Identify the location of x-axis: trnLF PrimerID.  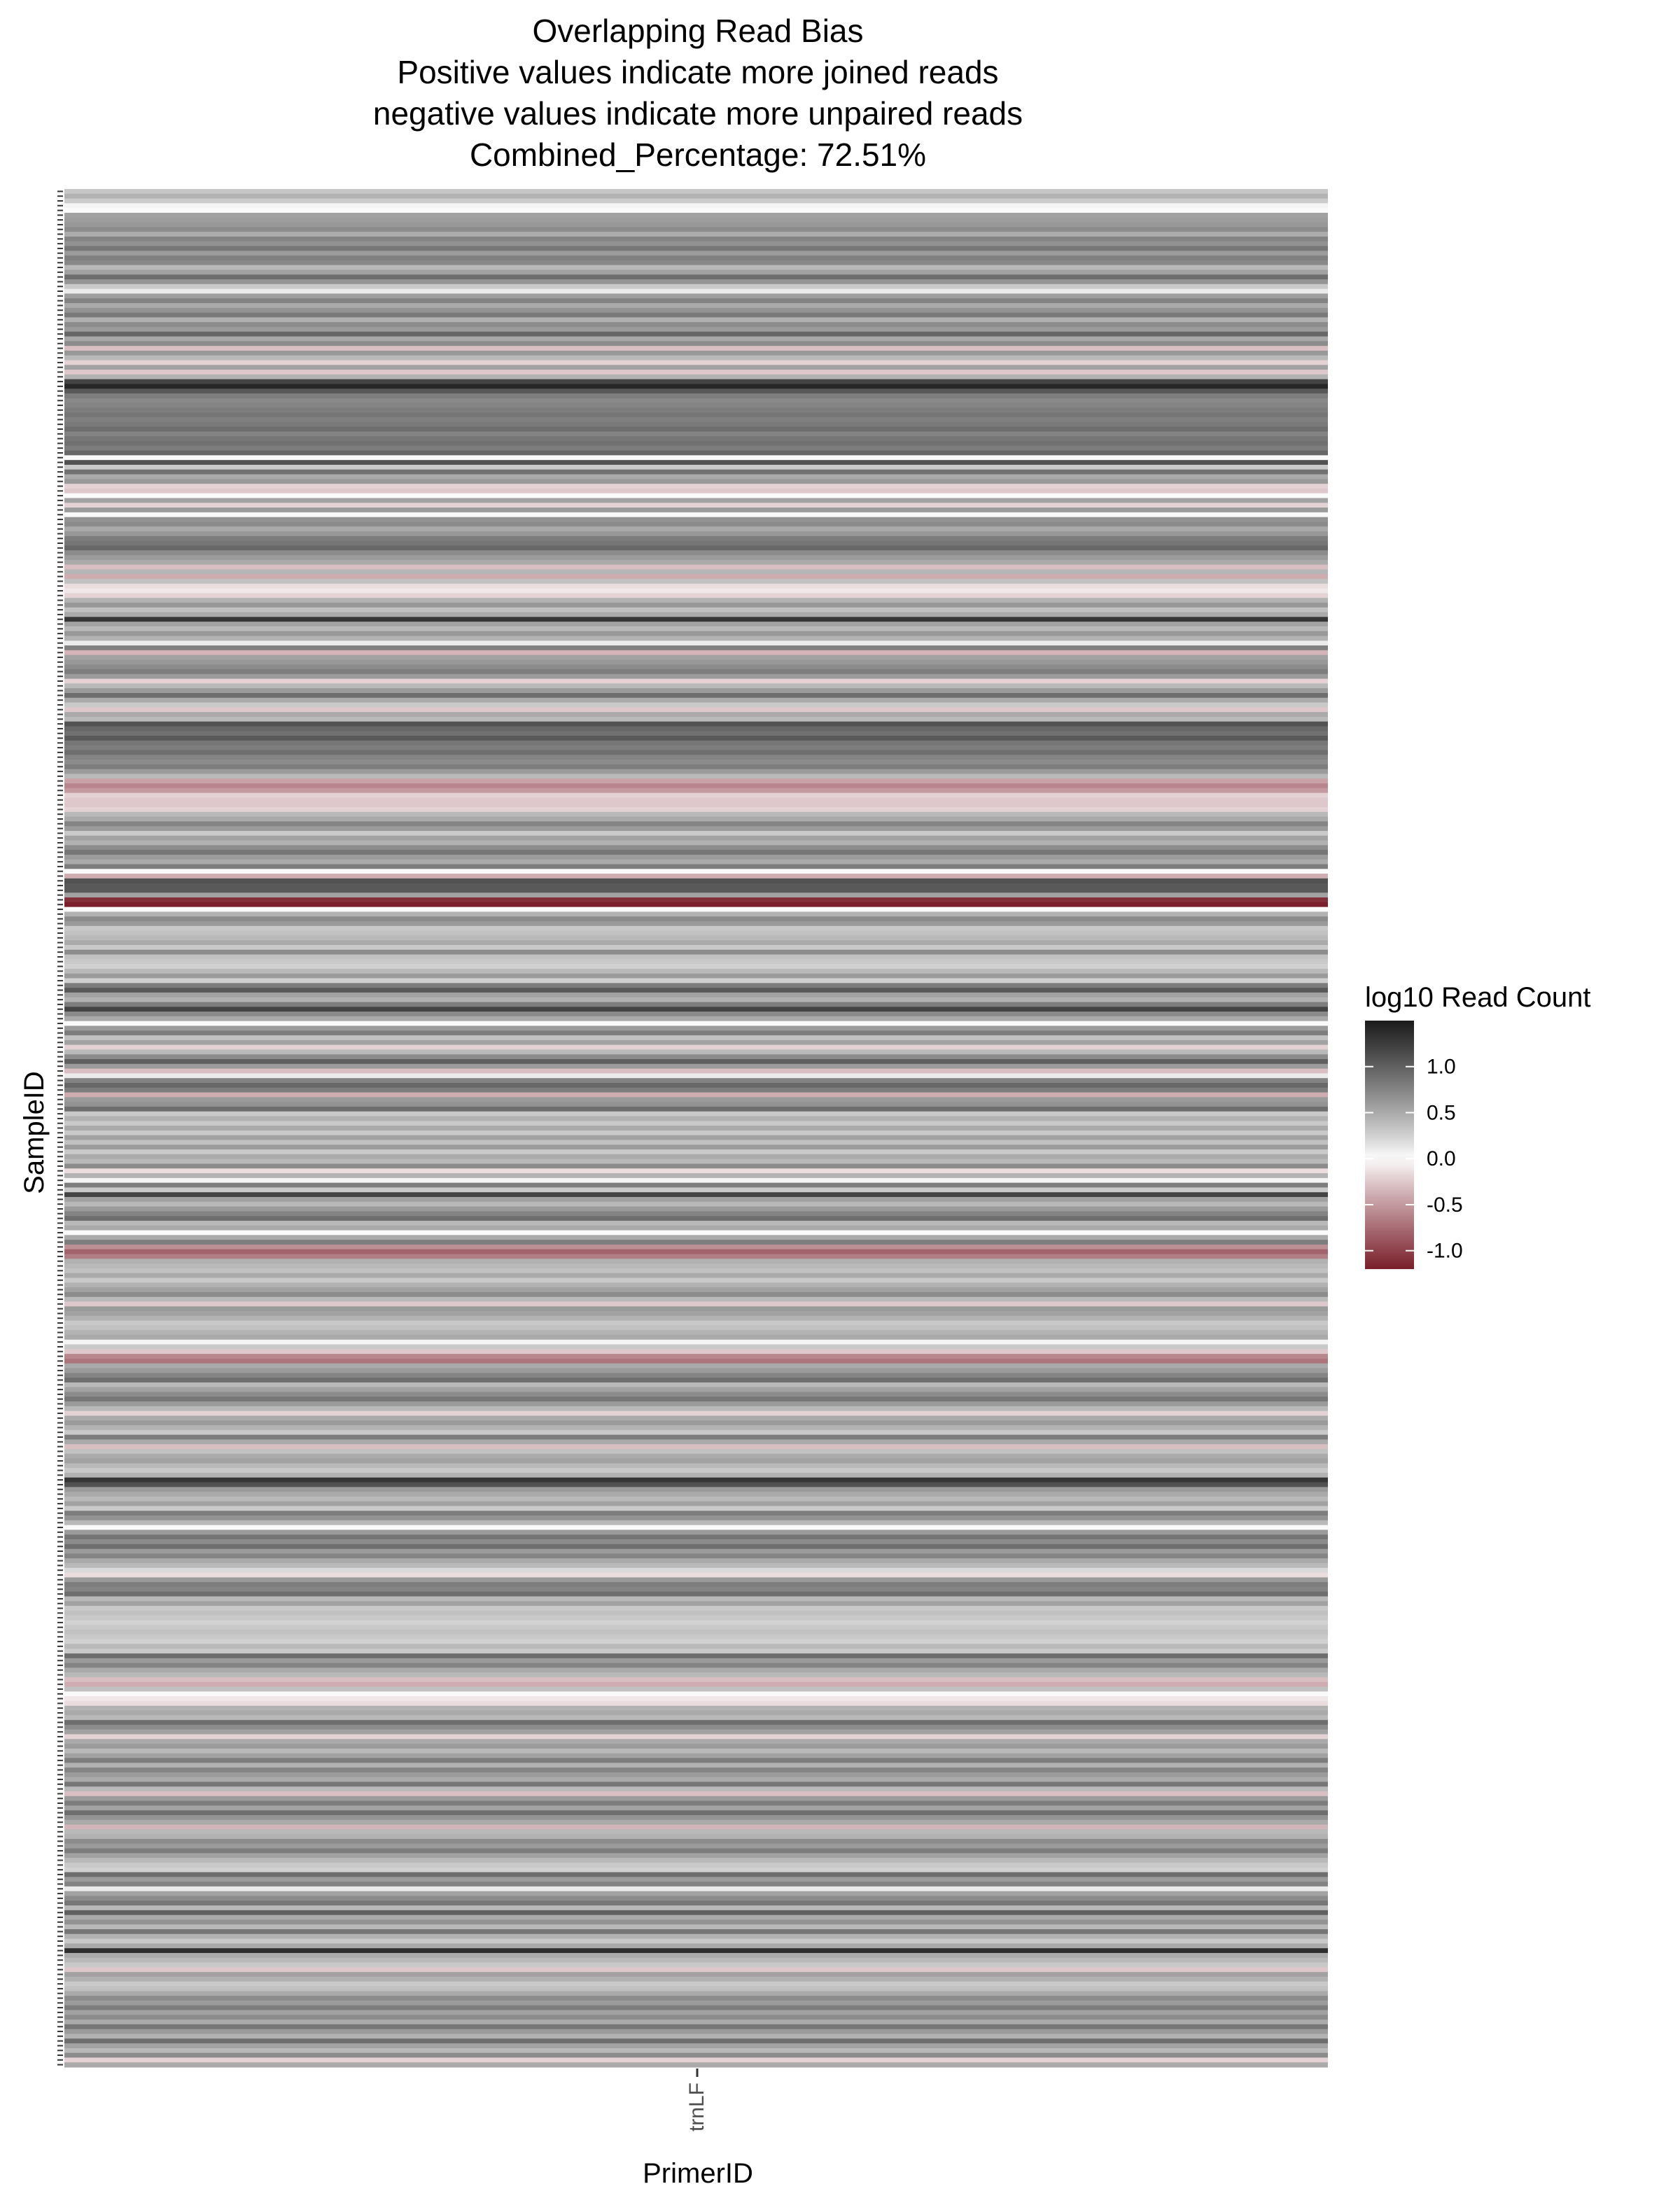
(698, 2128).